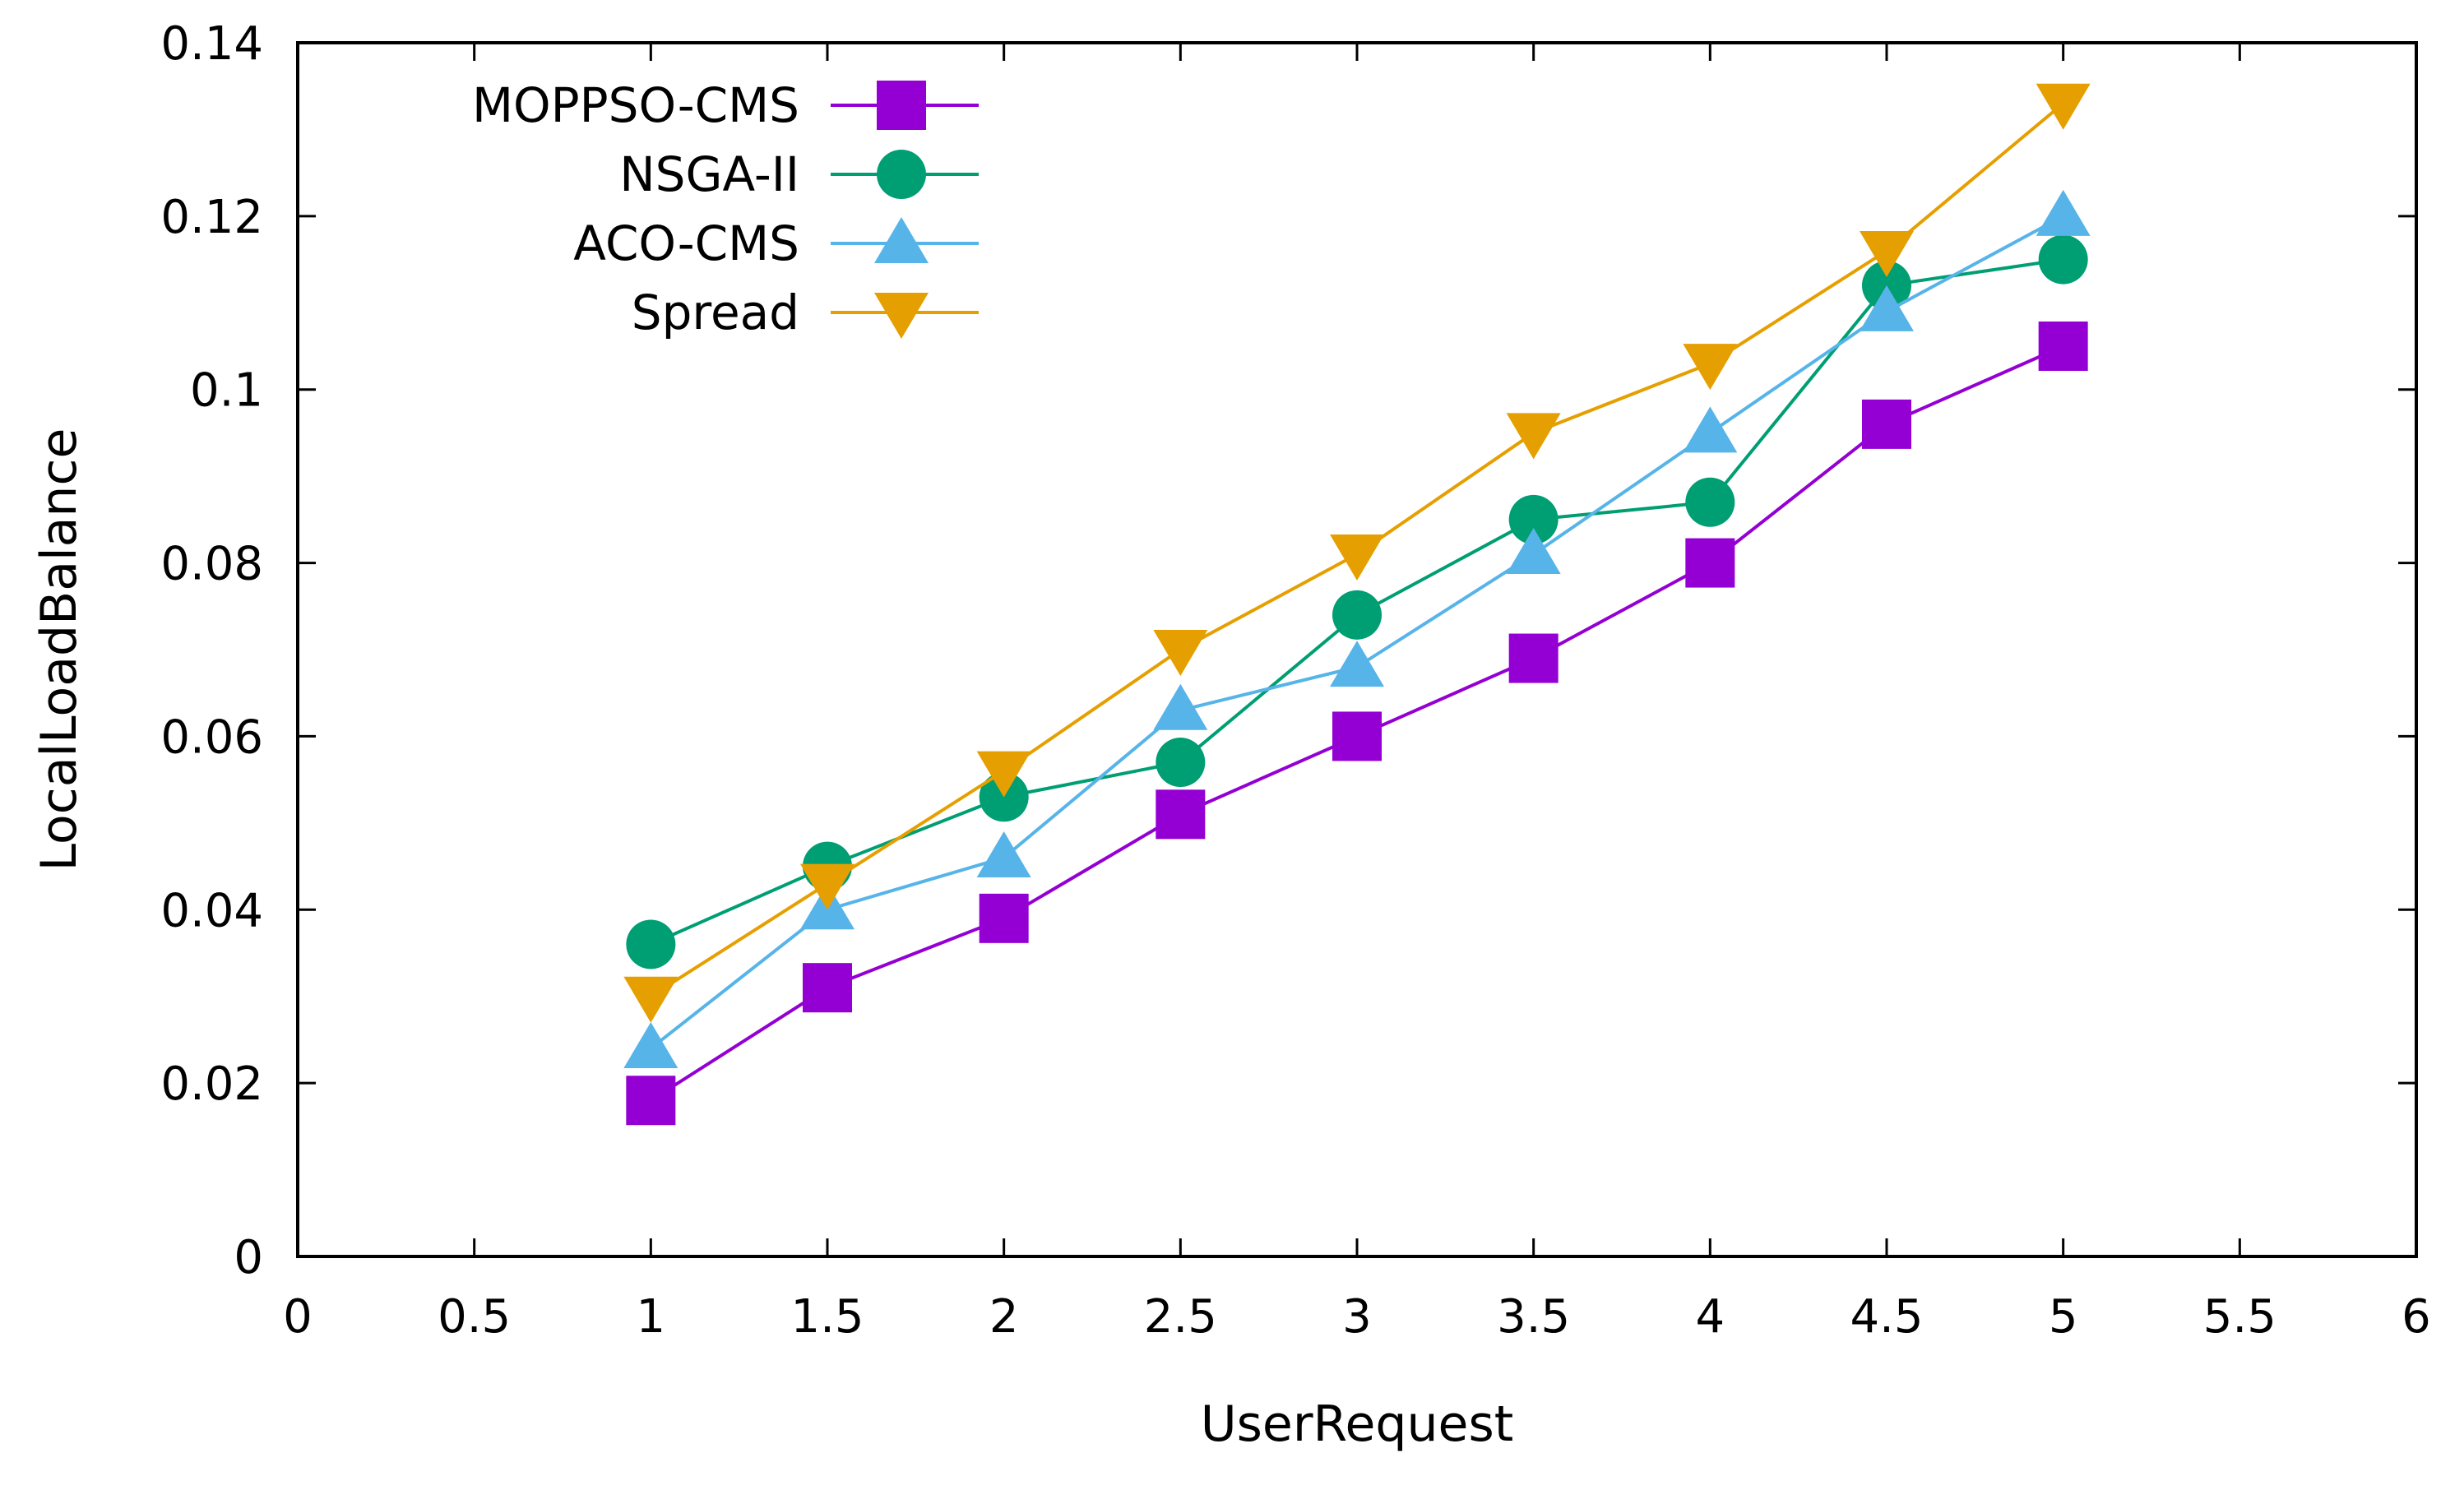 The image size is (2464, 1490). What do you see at coordinates (211, 218) in the screenshot?
I see `y-tick-label: 0.12` at bounding box center [211, 218].